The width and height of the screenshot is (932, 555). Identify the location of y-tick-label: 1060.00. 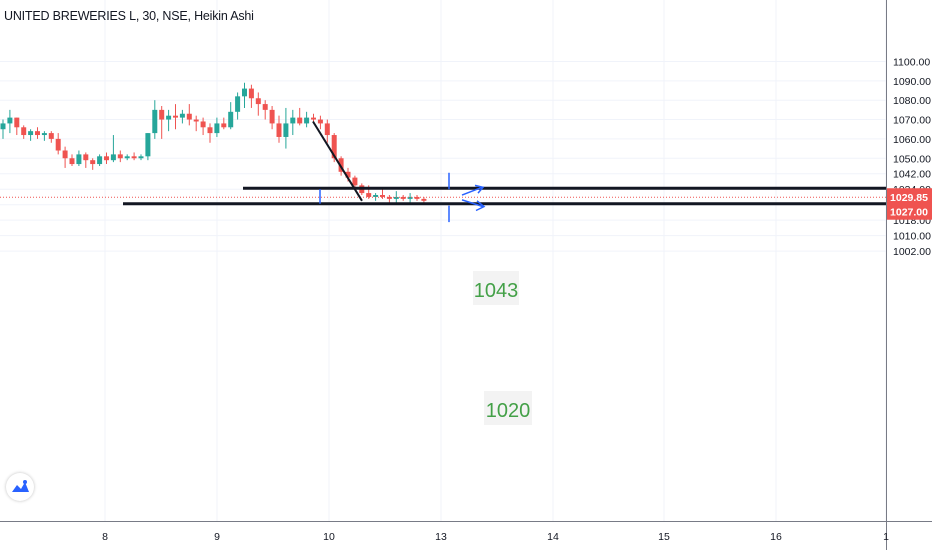
(912, 140).